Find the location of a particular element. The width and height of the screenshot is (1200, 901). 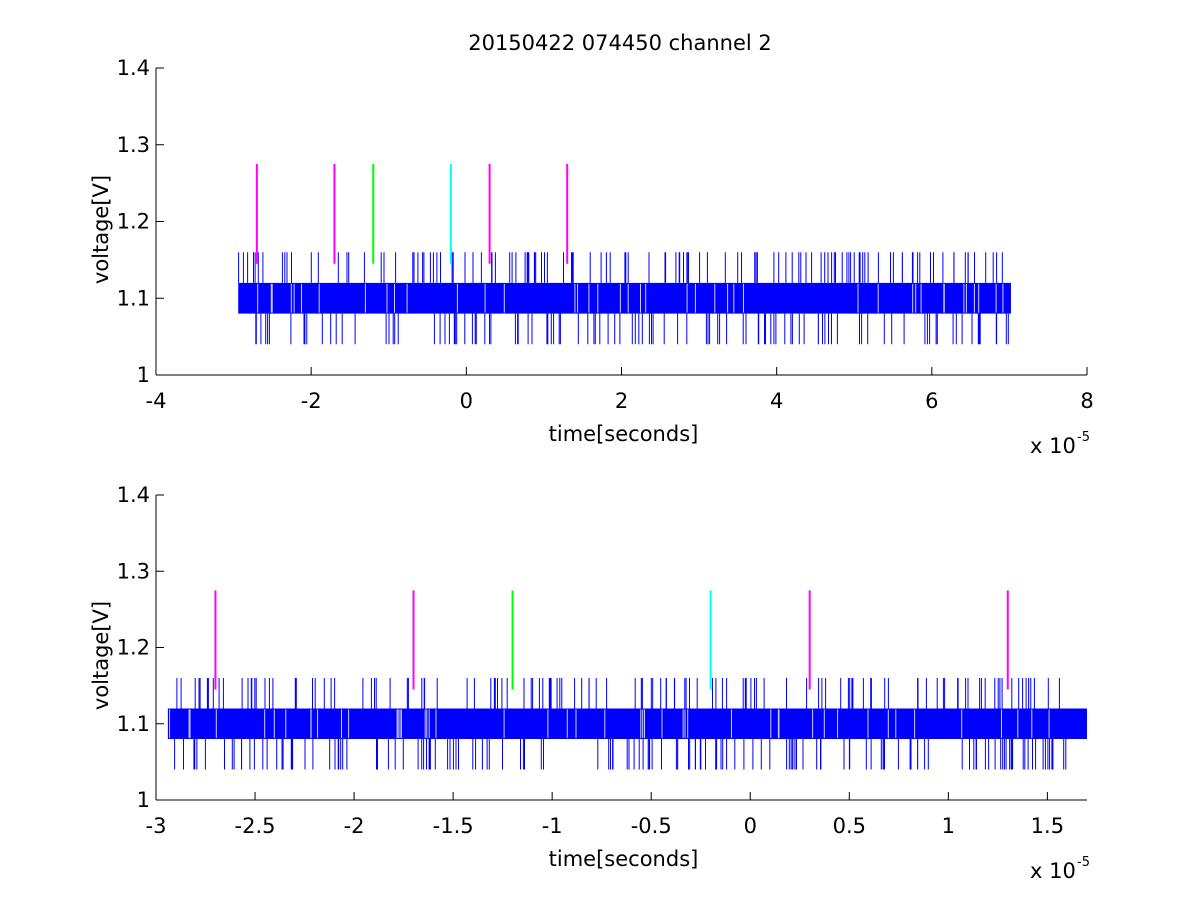

x-tick-label: 2 is located at coordinates (621, 401).